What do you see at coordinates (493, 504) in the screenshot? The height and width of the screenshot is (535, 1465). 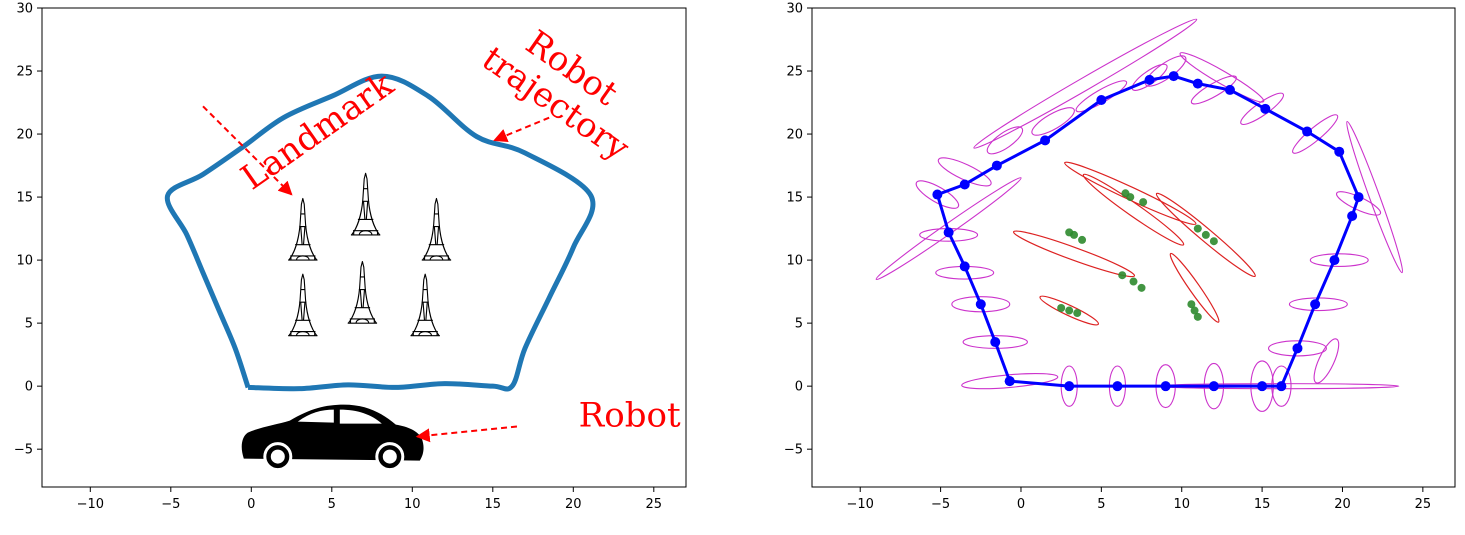 I see `left-x-tick-label: 15` at bounding box center [493, 504].